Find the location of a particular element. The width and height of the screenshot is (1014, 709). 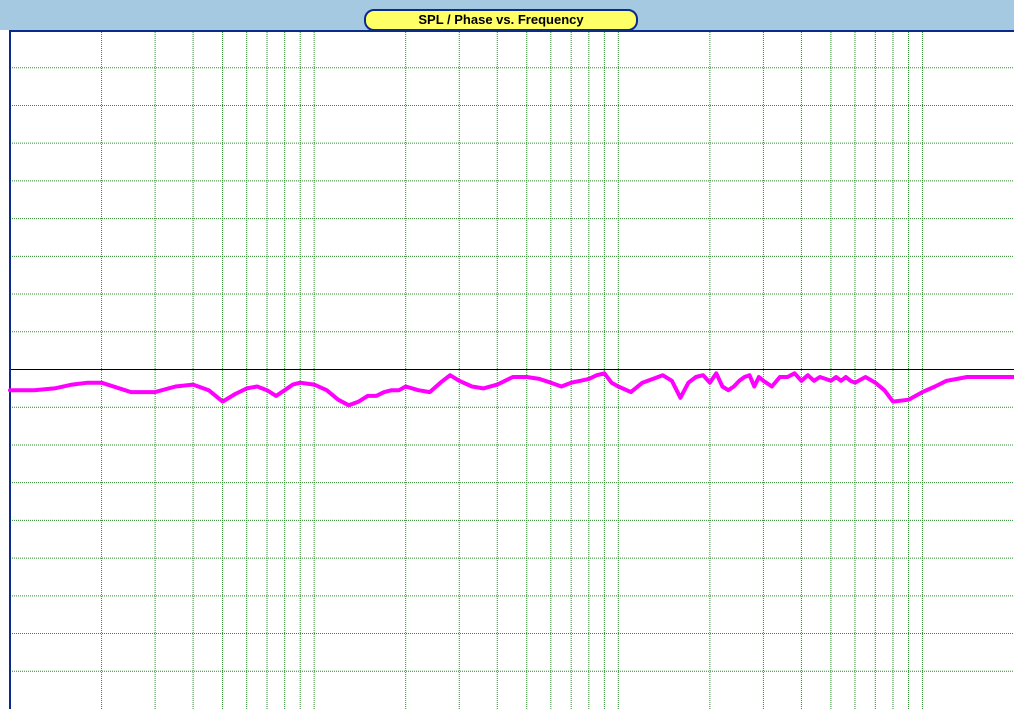

chart-title: SPL / Phase vs. Frequency is located at coordinates (501, 20).